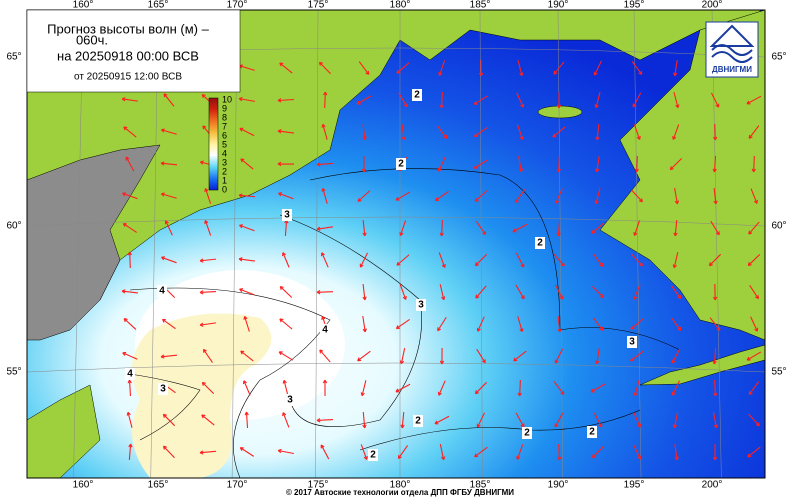 Image resolution: width=800 pixels, height=501 pixels. Describe the element at coordinates (558, 5) in the screenshot. I see `longitude-label: 190°` at that location.